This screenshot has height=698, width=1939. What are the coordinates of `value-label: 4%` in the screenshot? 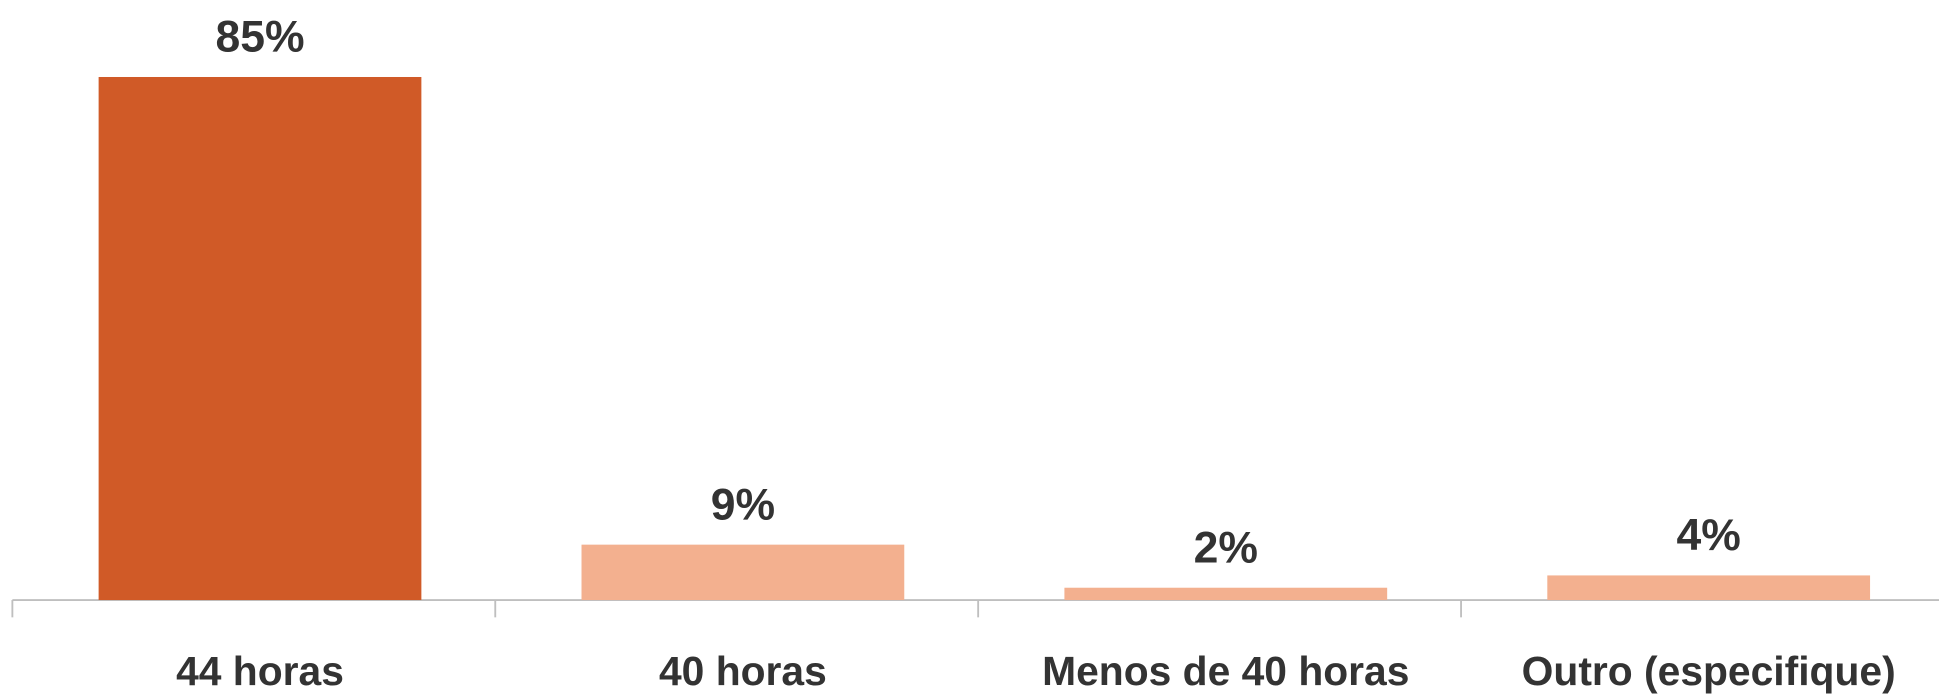 It's located at (1709, 535).